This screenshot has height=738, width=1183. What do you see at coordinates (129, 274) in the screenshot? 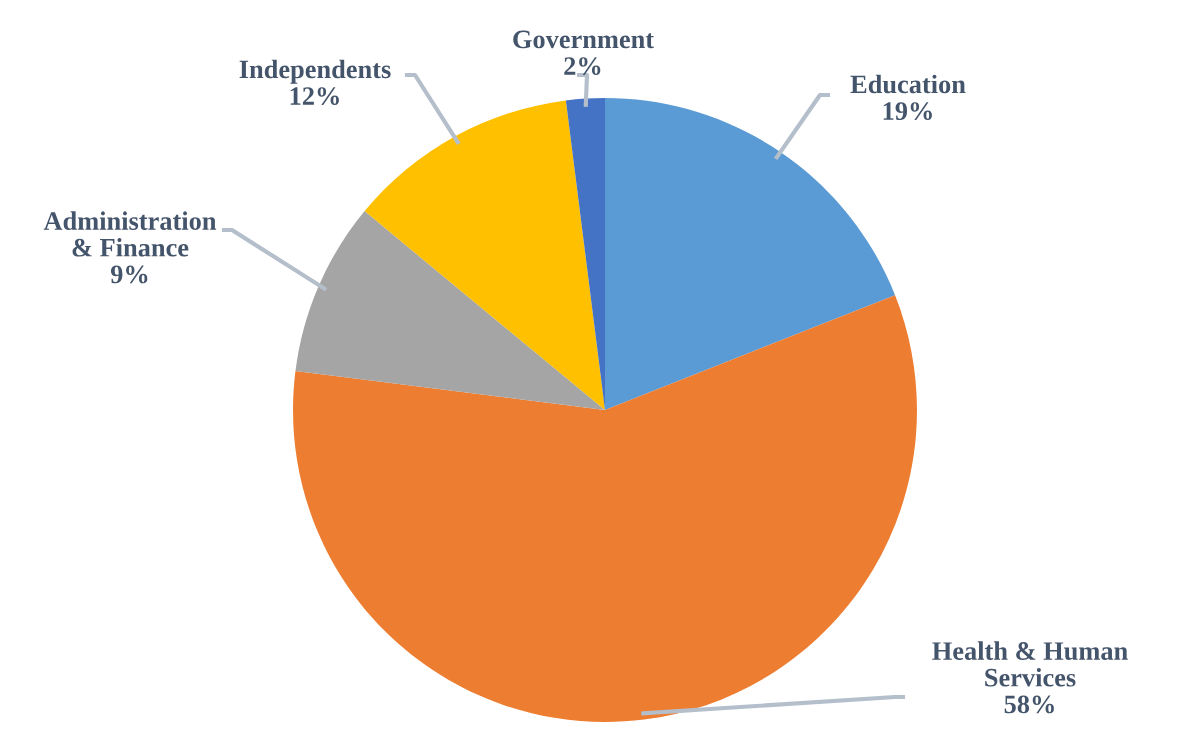
I see `data-label: 9%` at bounding box center [129, 274].